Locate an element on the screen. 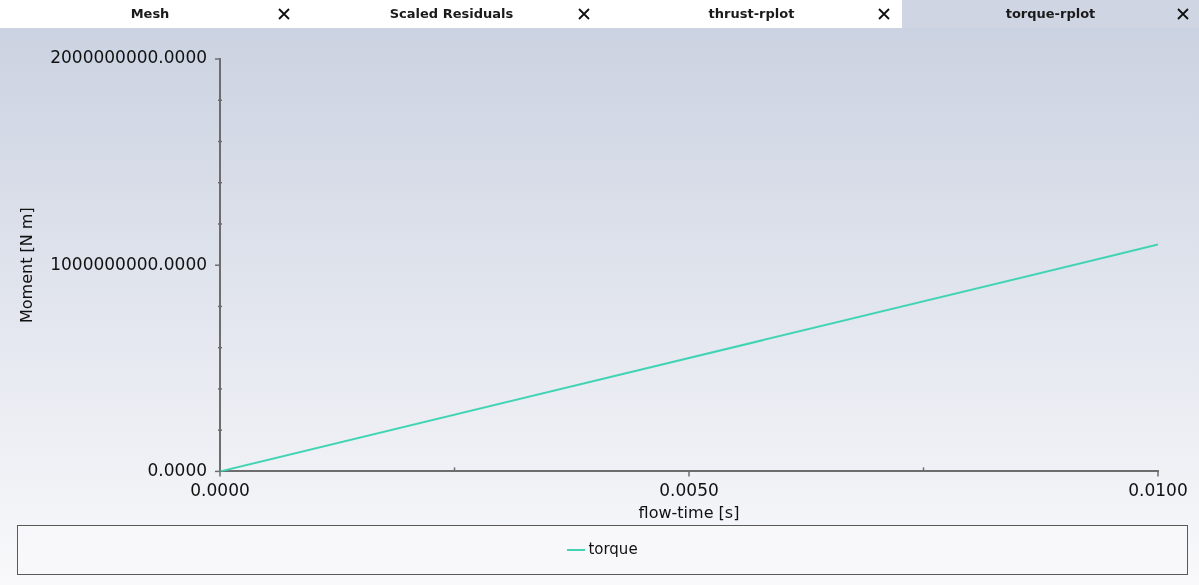 The image size is (1199, 585). text: Scaled Residuals is located at coordinates (451, 13).